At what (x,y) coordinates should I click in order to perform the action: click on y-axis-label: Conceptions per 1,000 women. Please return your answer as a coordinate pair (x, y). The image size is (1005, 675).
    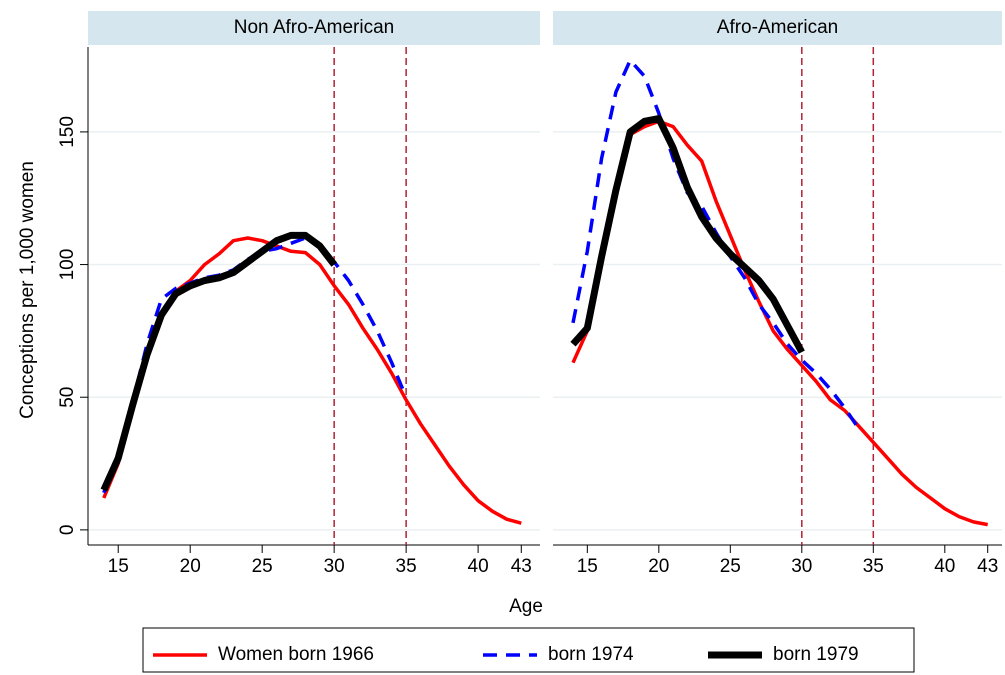
    Looking at the image, I should click on (27, 290).